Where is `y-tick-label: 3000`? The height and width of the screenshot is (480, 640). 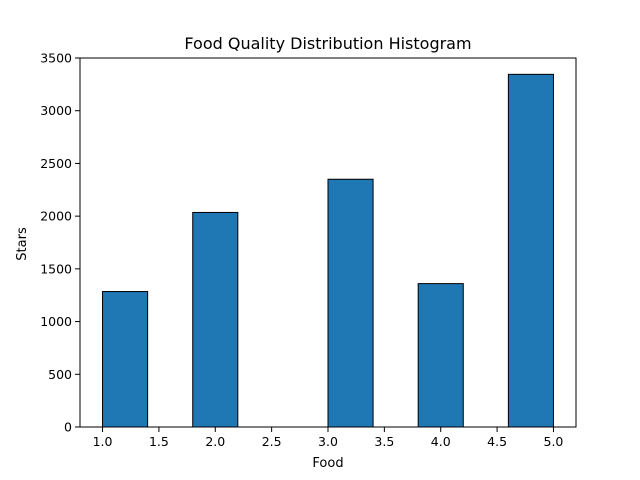
y-tick-label: 3000 is located at coordinates (56, 110).